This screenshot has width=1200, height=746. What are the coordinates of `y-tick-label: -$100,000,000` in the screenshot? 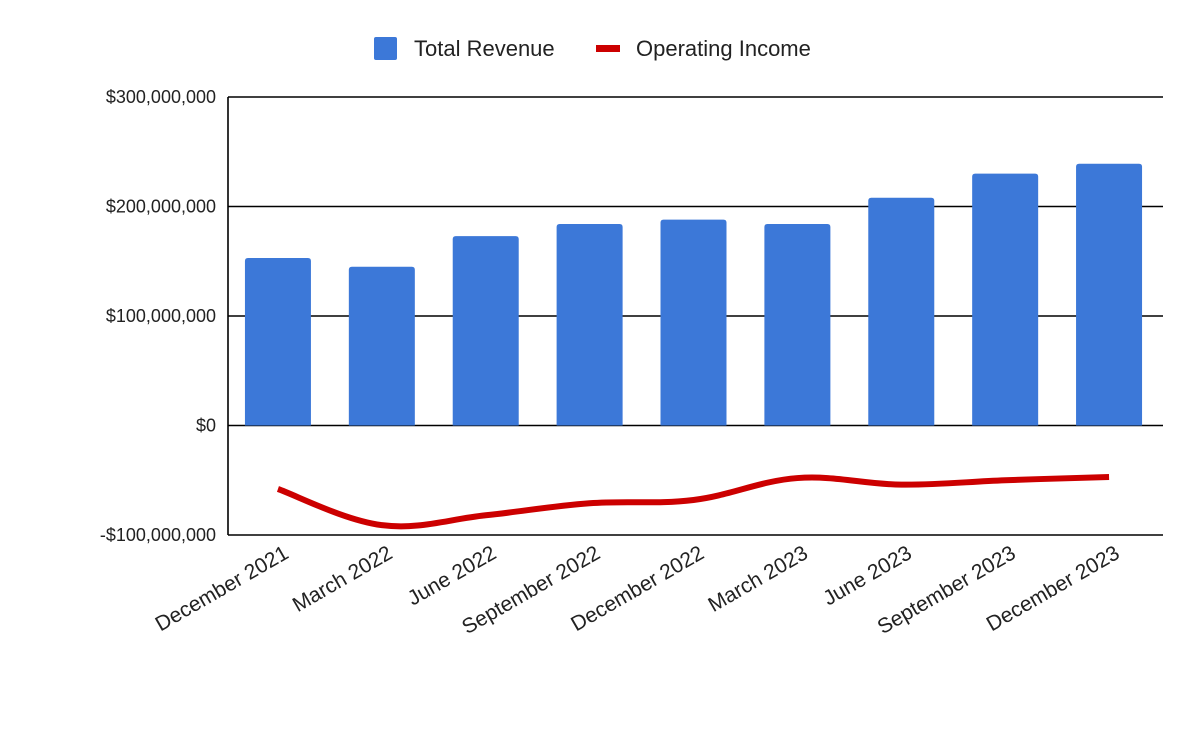 It's located at (158, 535).